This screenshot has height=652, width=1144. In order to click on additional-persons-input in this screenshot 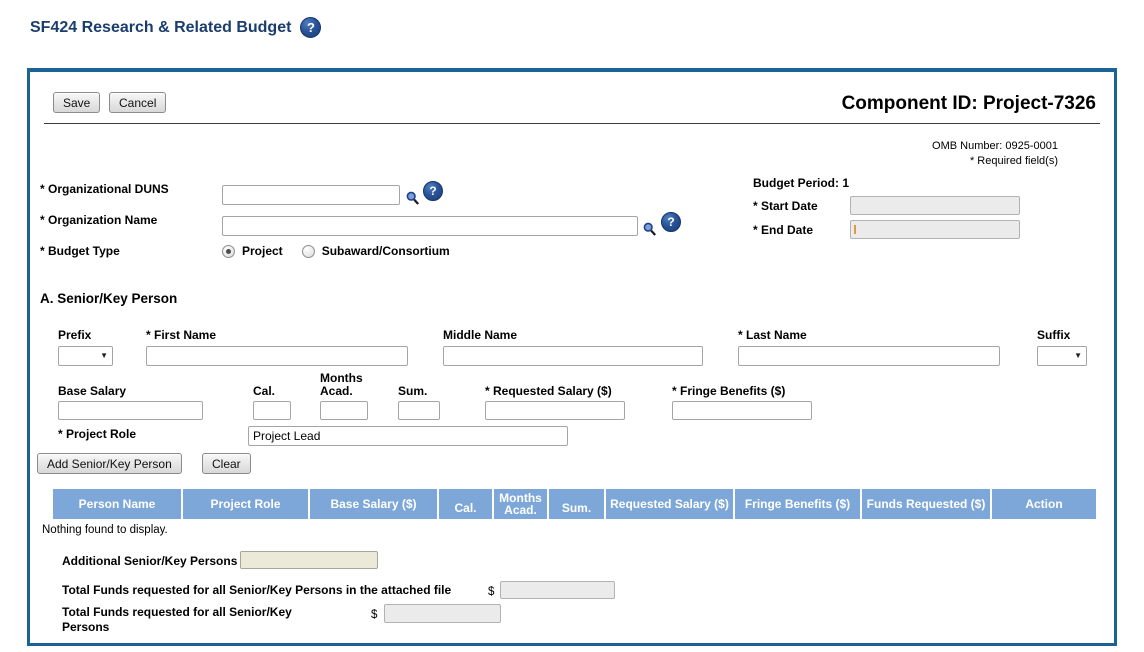, I will do `click(309, 560)`.